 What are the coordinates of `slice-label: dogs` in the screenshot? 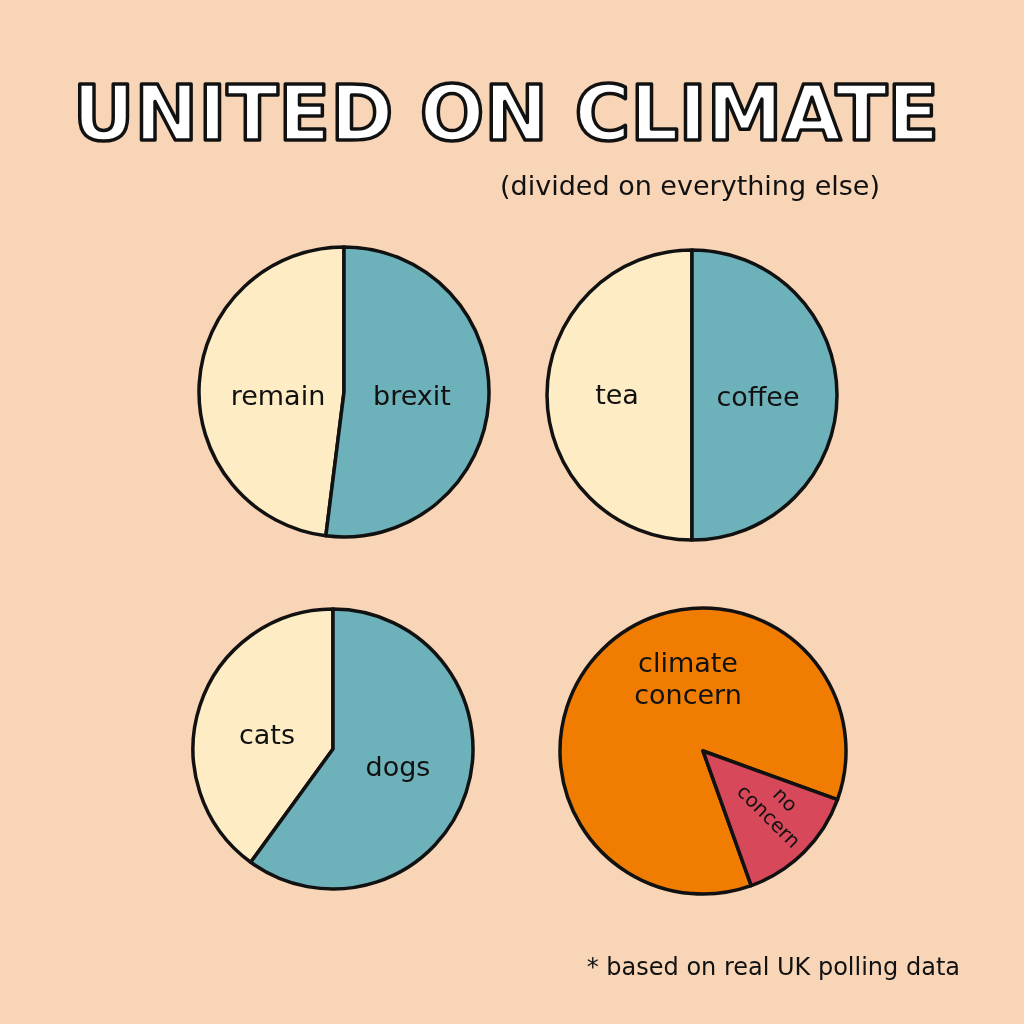 It's located at (398, 766).